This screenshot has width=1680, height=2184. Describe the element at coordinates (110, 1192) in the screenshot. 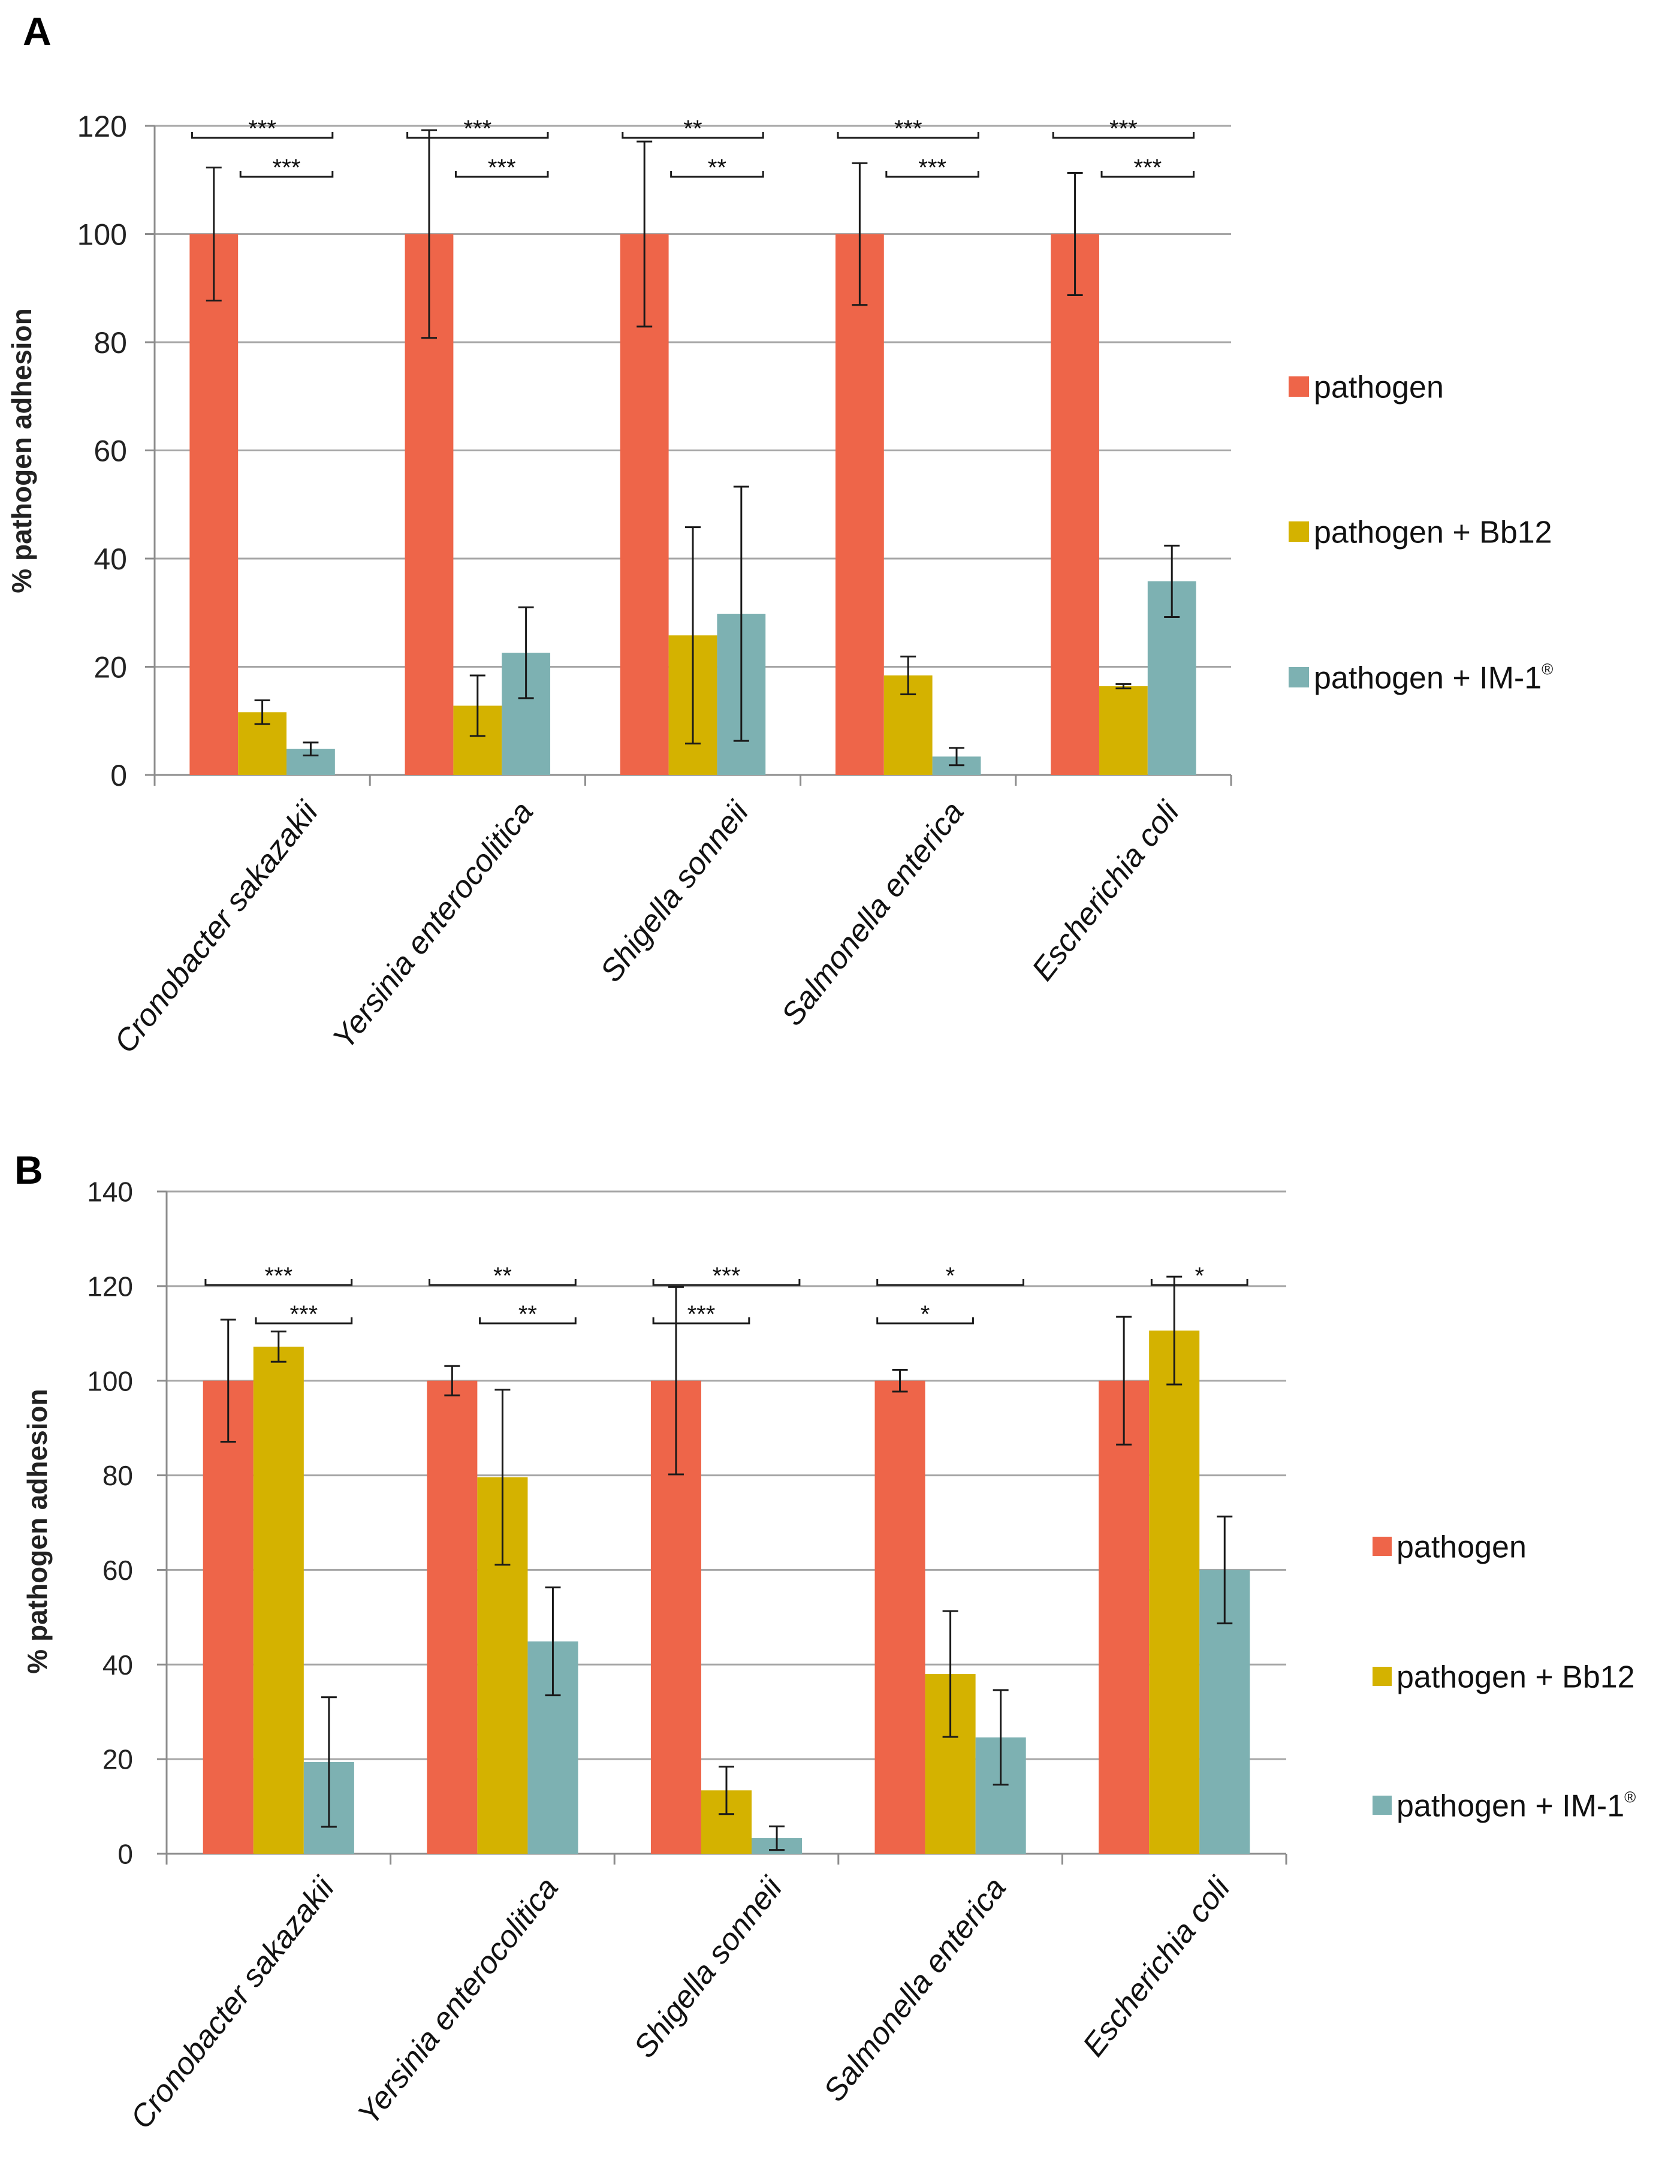

I see `y-tick-label: 140` at that location.